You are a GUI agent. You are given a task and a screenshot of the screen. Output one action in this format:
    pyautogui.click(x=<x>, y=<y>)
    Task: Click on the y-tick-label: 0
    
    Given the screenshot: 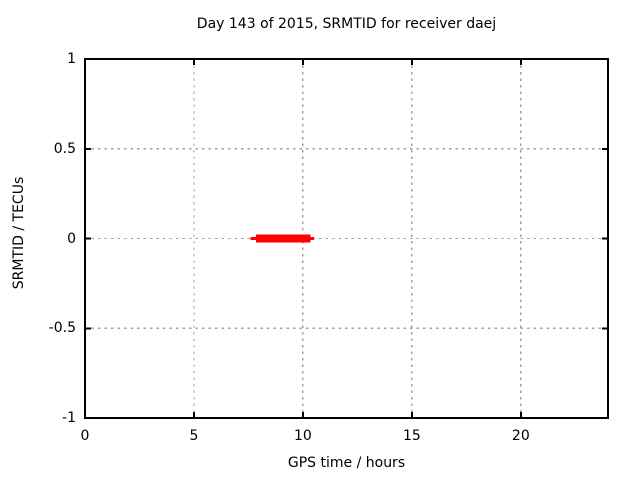 What is the action you would take?
    pyautogui.click(x=71, y=238)
    